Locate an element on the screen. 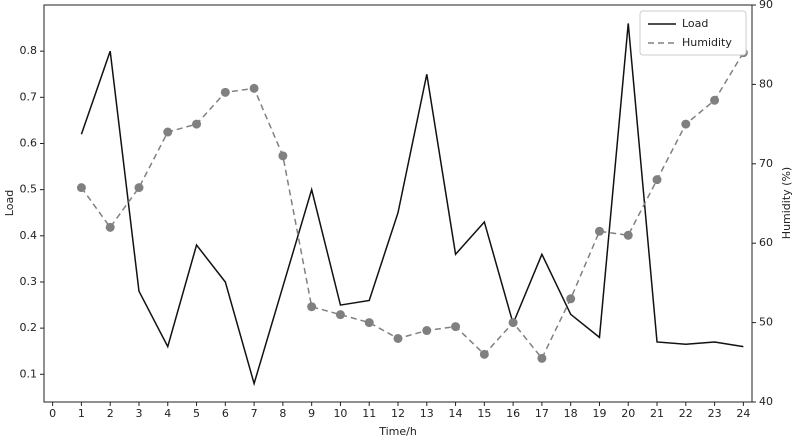 The height and width of the screenshot is (442, 796). legend-box is located at coordinates (693, 33).